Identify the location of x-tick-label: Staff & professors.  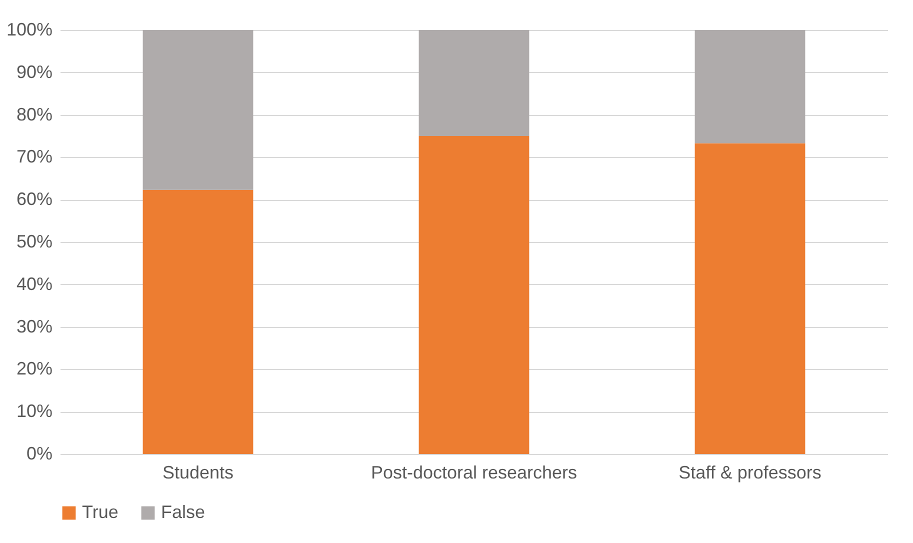
(750, 472).